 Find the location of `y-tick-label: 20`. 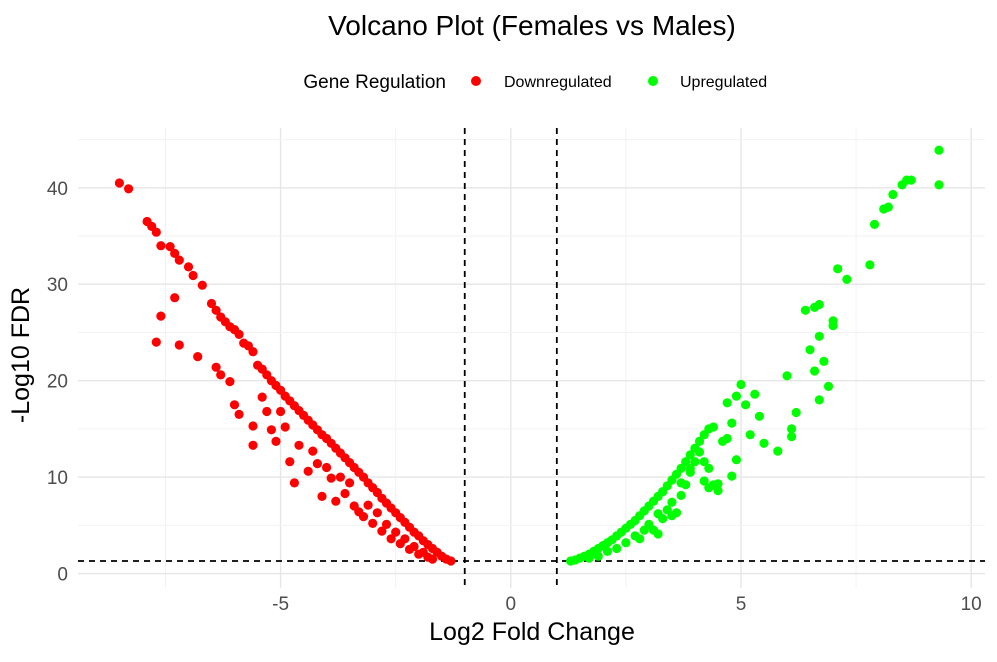

y-tick-label: 20 is located at coordinates (57, 382).